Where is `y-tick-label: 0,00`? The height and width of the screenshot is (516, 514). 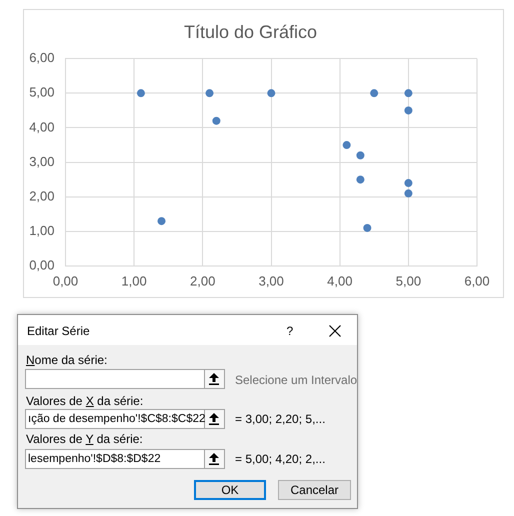 y-tick-label: 0,00 is located at coordinates (41, 265).